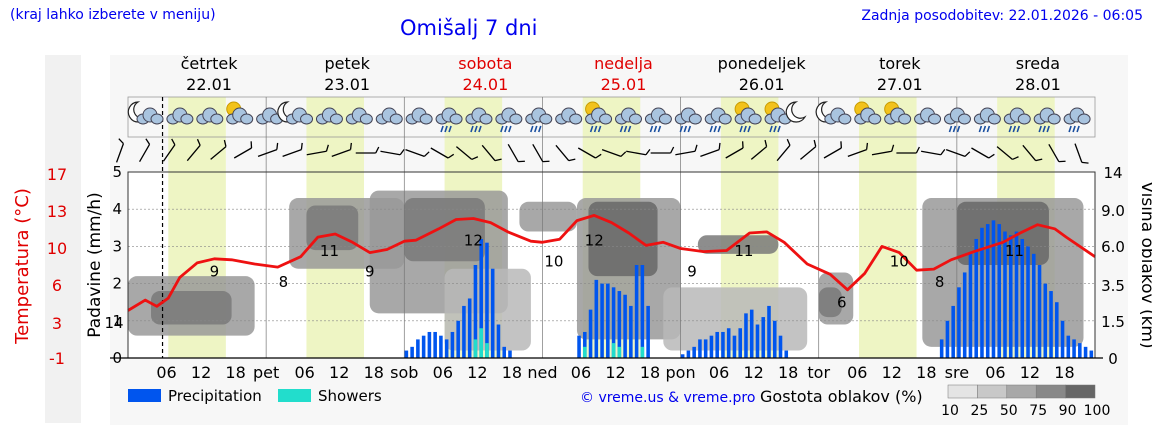 The image size is (1152, 443). I want to click on day-date: 28.01, so click(1038, 84).